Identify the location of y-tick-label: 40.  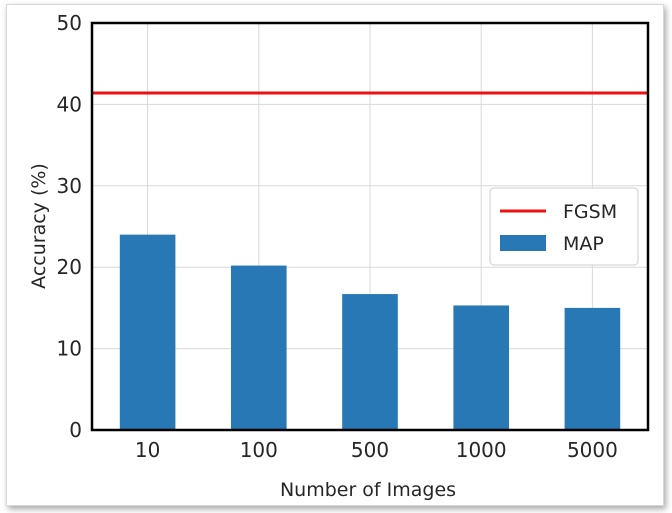
(69, 104).